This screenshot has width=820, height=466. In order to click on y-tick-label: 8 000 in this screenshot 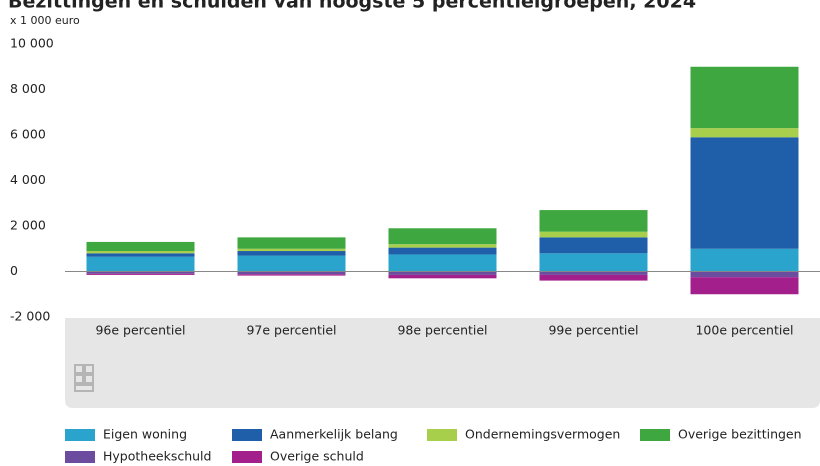, I will do `click(28, 88)`.